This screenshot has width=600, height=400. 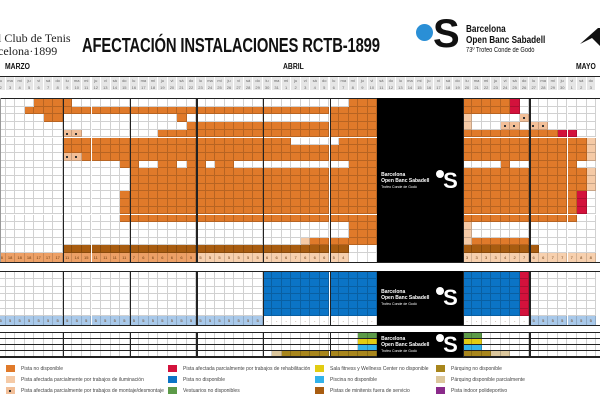 What do you see at coordinates (480, 379) in the screenshot?
I see `legend-item: Párquing disponible parcialmente` at bounding box center [480, 379].